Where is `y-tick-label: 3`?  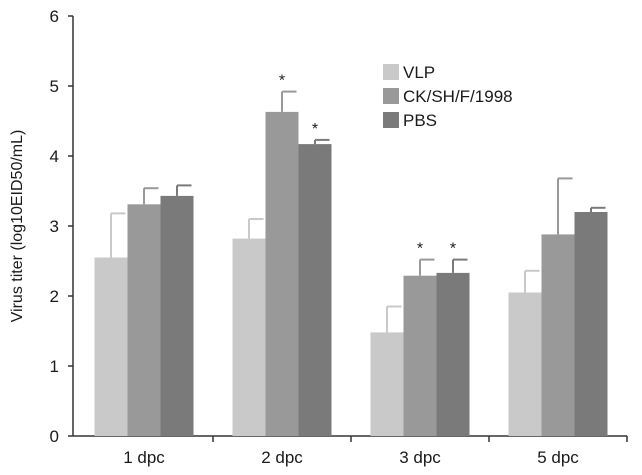
y-tick-label: 3 is located at coordinates (54, 226).